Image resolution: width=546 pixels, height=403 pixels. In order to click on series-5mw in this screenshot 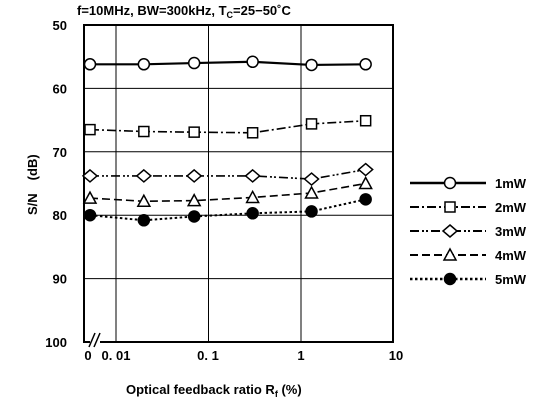, I will do `click(227, 210)`.